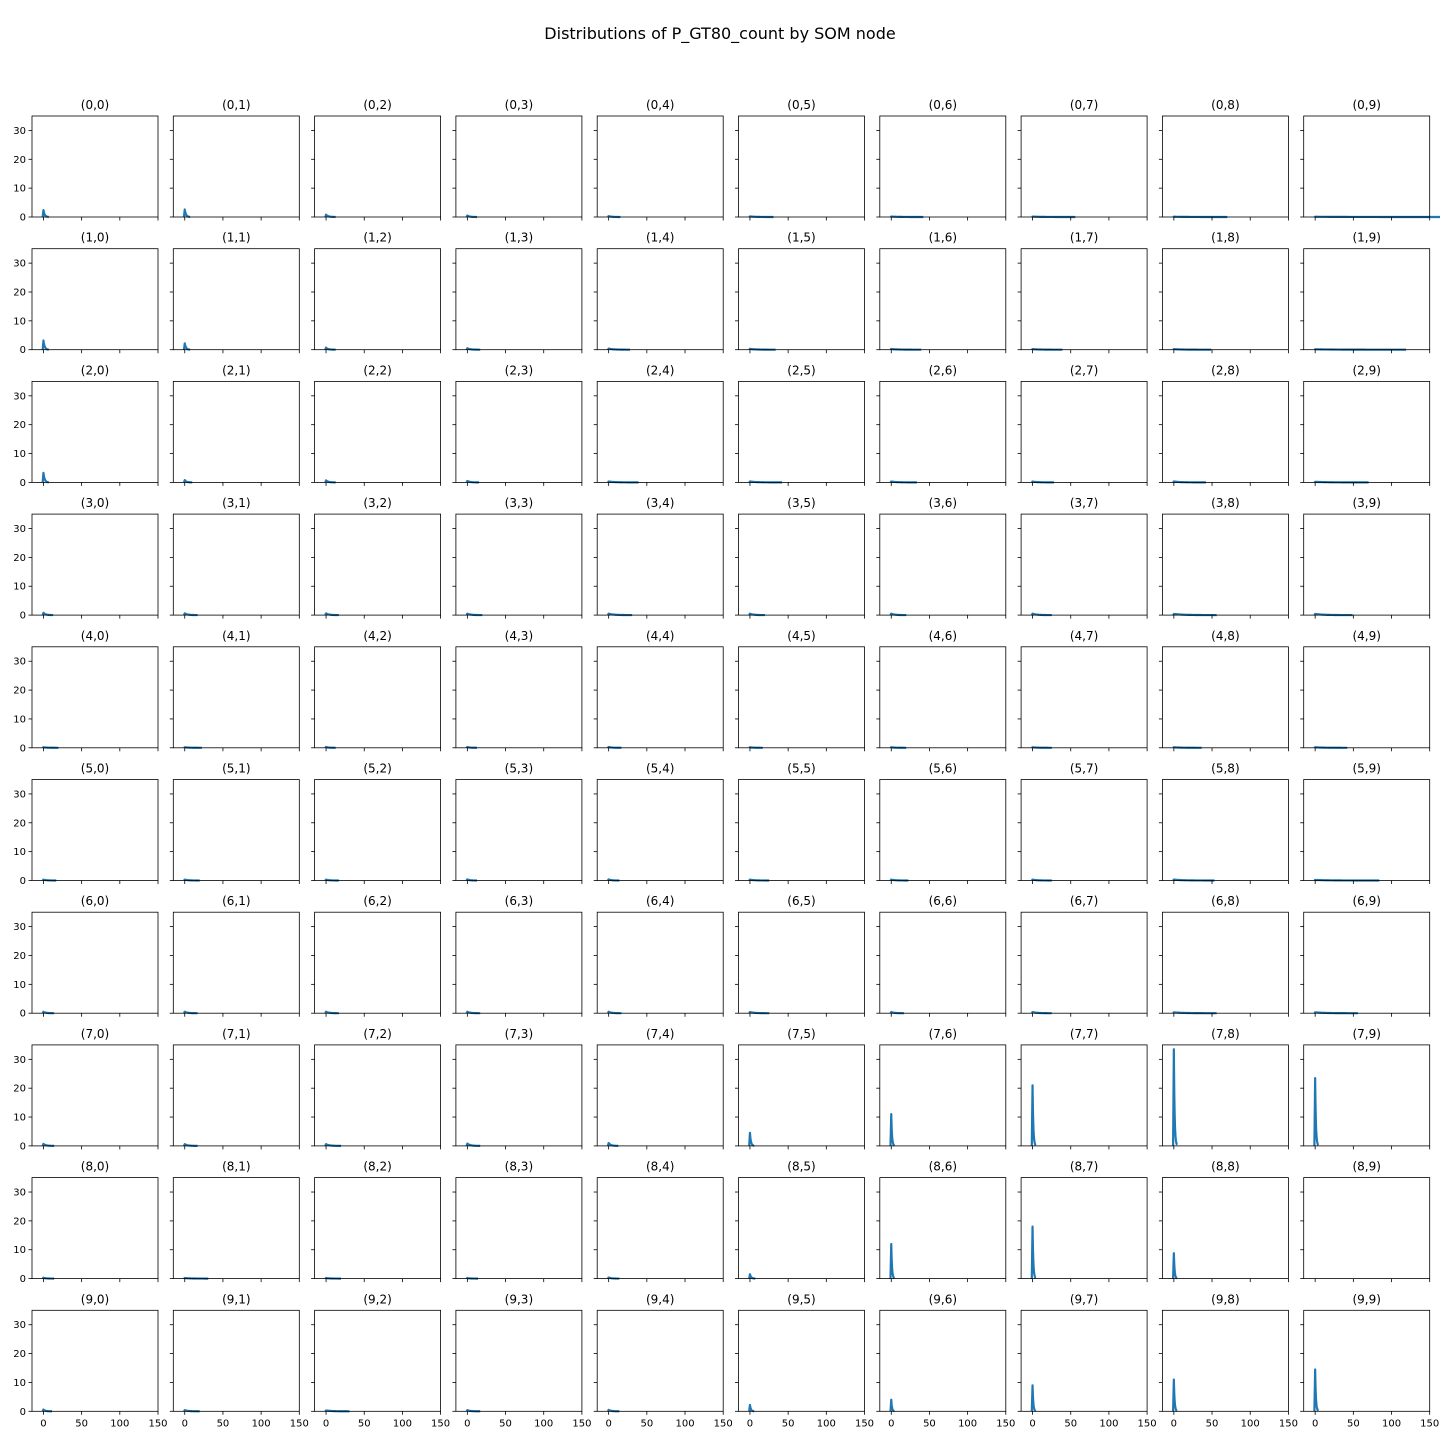 The width and height of the screenshot is (1440, 1440). What do you see at coordinates (801, 636) in the screenshot?
I see `panel-title: (4,5)` at bounding box center [801, 636].